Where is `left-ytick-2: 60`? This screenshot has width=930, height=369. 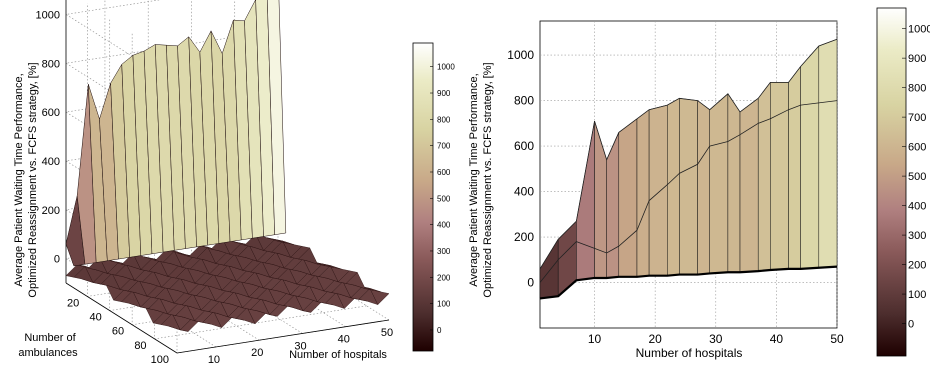
left-ytick-2: 60 is located at coordinates (118, 332).